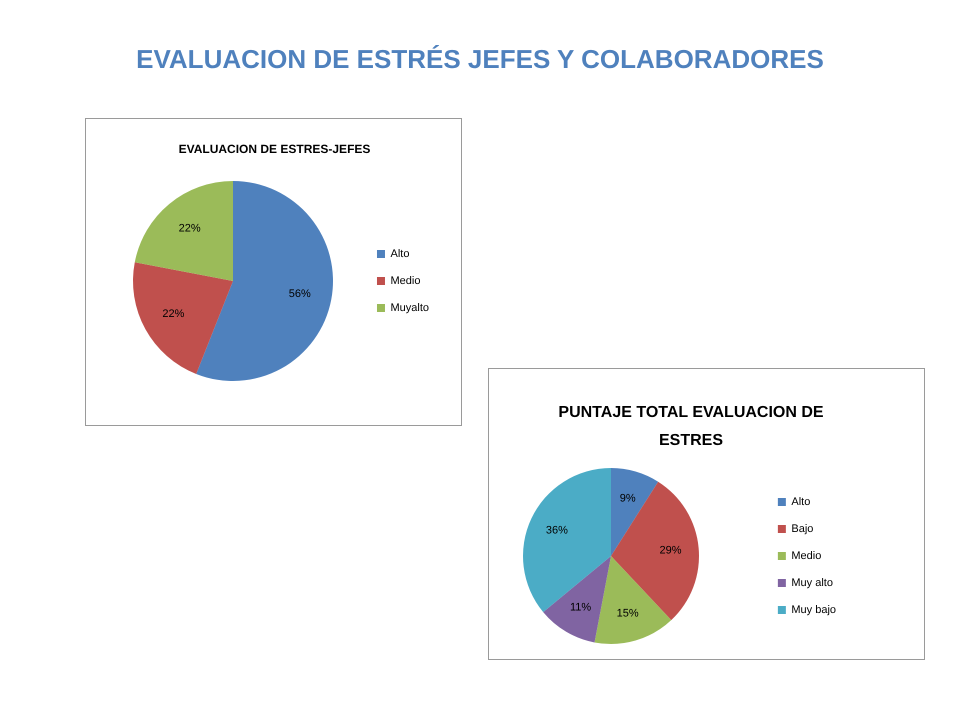 This screenshot has width=960, height=720. What do you see at coordinates (671, 550) in the screenshot?
I see `data-label: 29%` at bounding box center [671, 550].